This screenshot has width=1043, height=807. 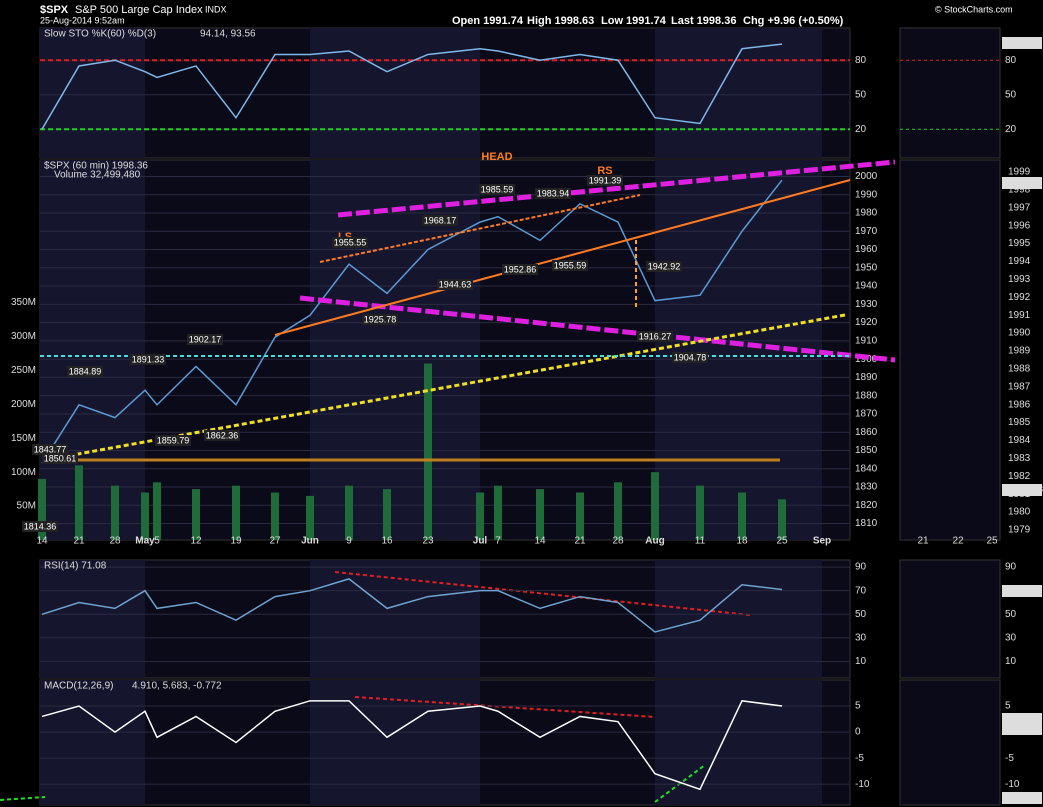 What do you see at coordinates (100, 34) in the screenshot?
I see `panel-legend: Slow STO %K(60) %D(3)` at bounding box center [100, 34].